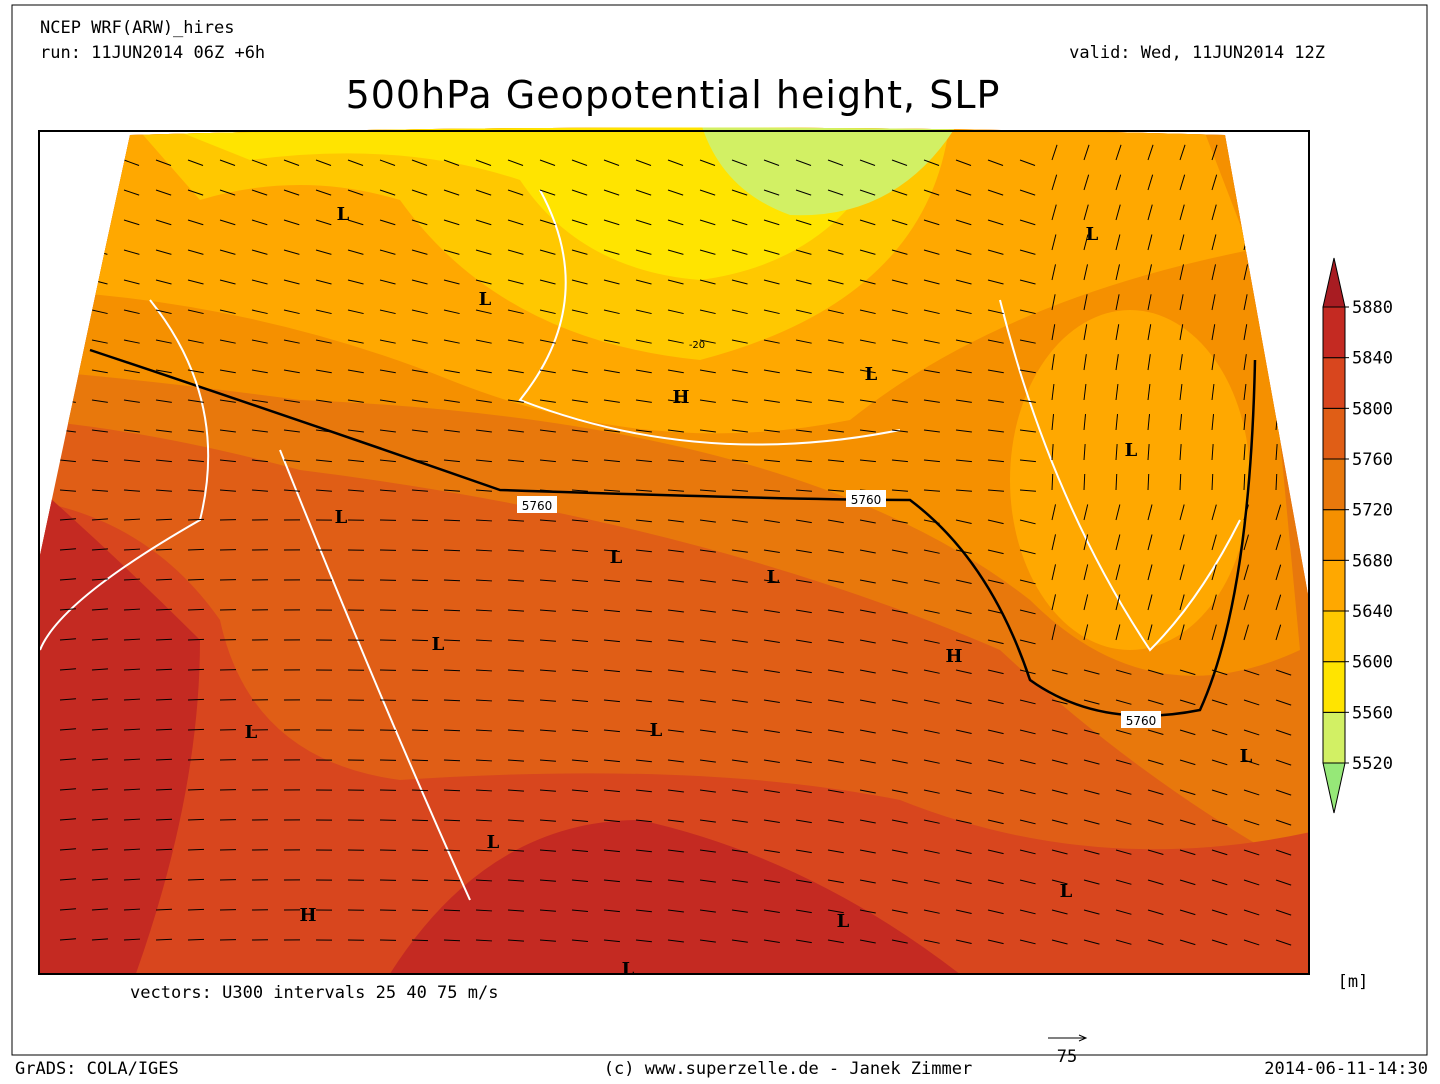  Describe the element at coordinates (97, 1069) in the screenshot. I see `footer-left: GrADS: COLA/IGES` at that location.